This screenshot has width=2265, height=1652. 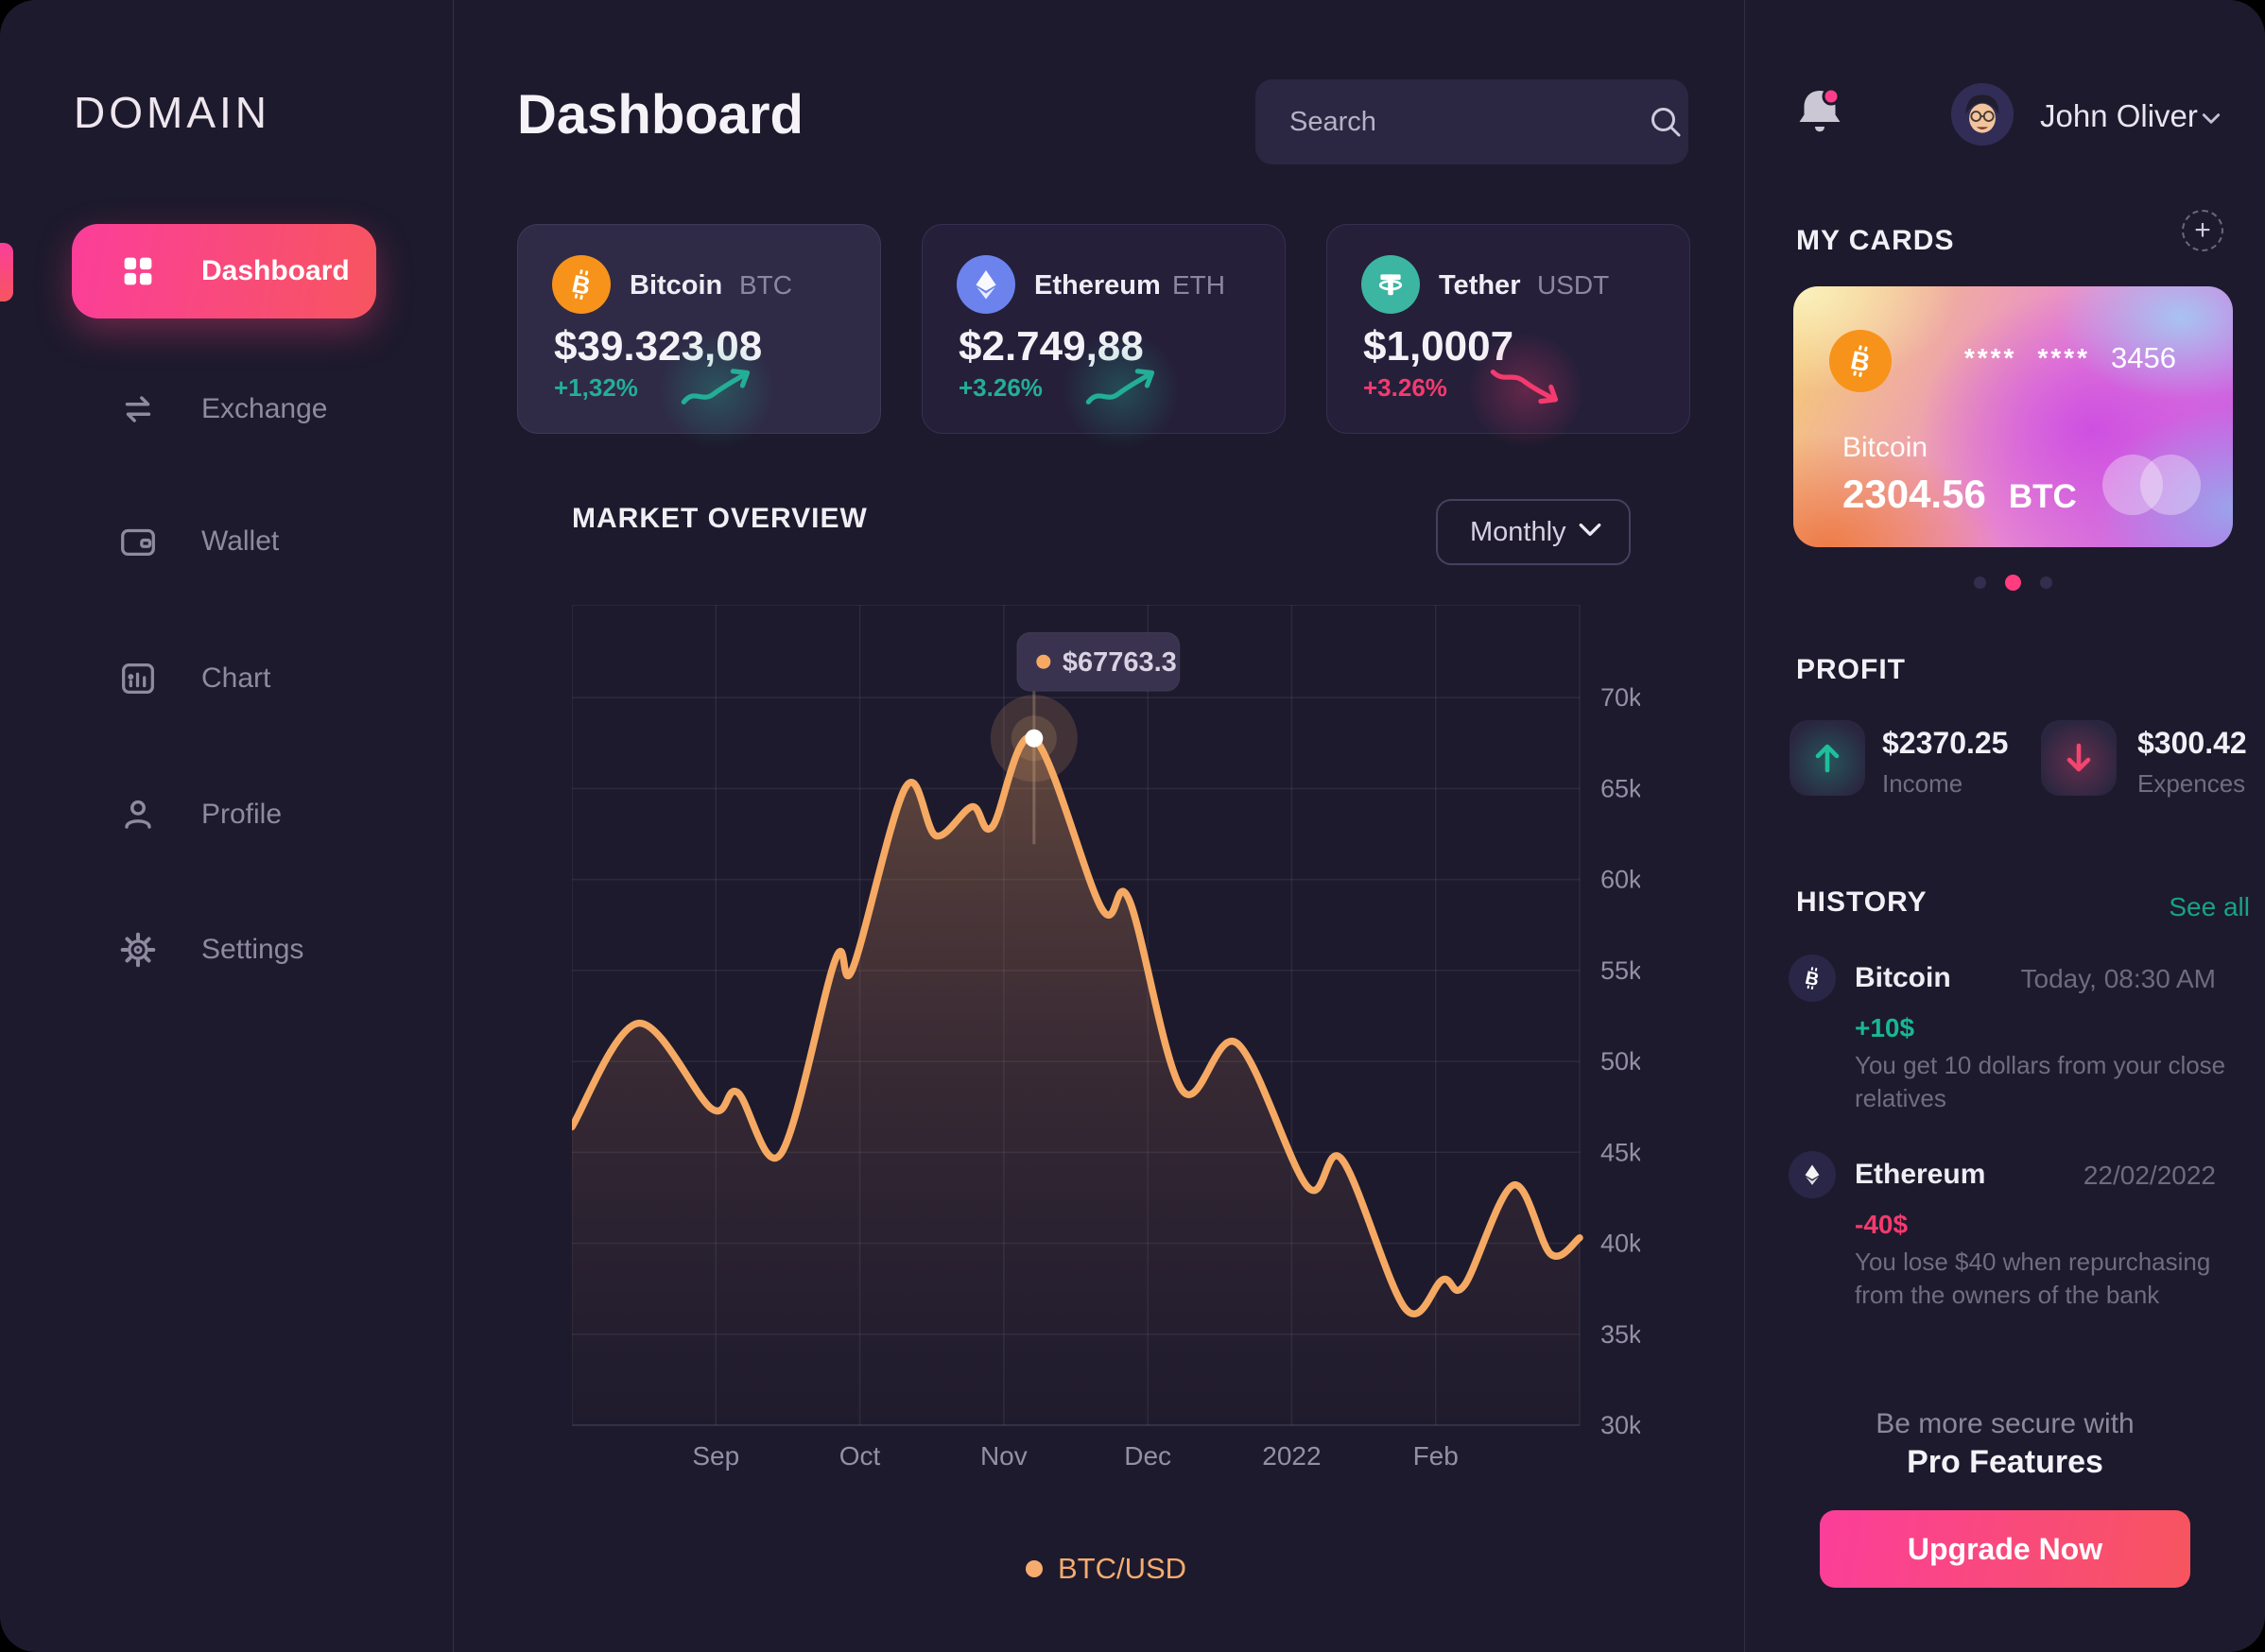 What do you see at coordinates (1914, 494) in the screenshot?
I see `card-balance-amount: 2304.56` at bounding box center [1914, 494].